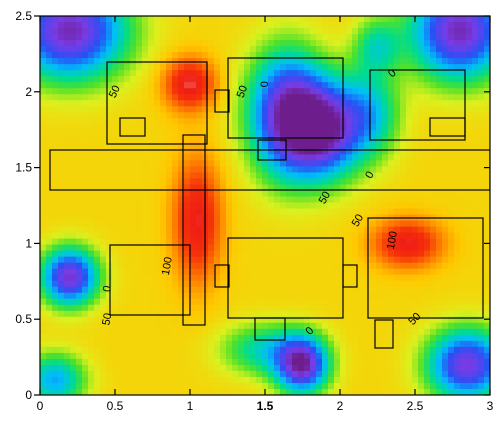 Image resolution: width=498 pixels, height=425 pixels. What do you see at coordinates (222, 101) in the screenshot?
I see `room-outline` at bounding box center [222, 101].